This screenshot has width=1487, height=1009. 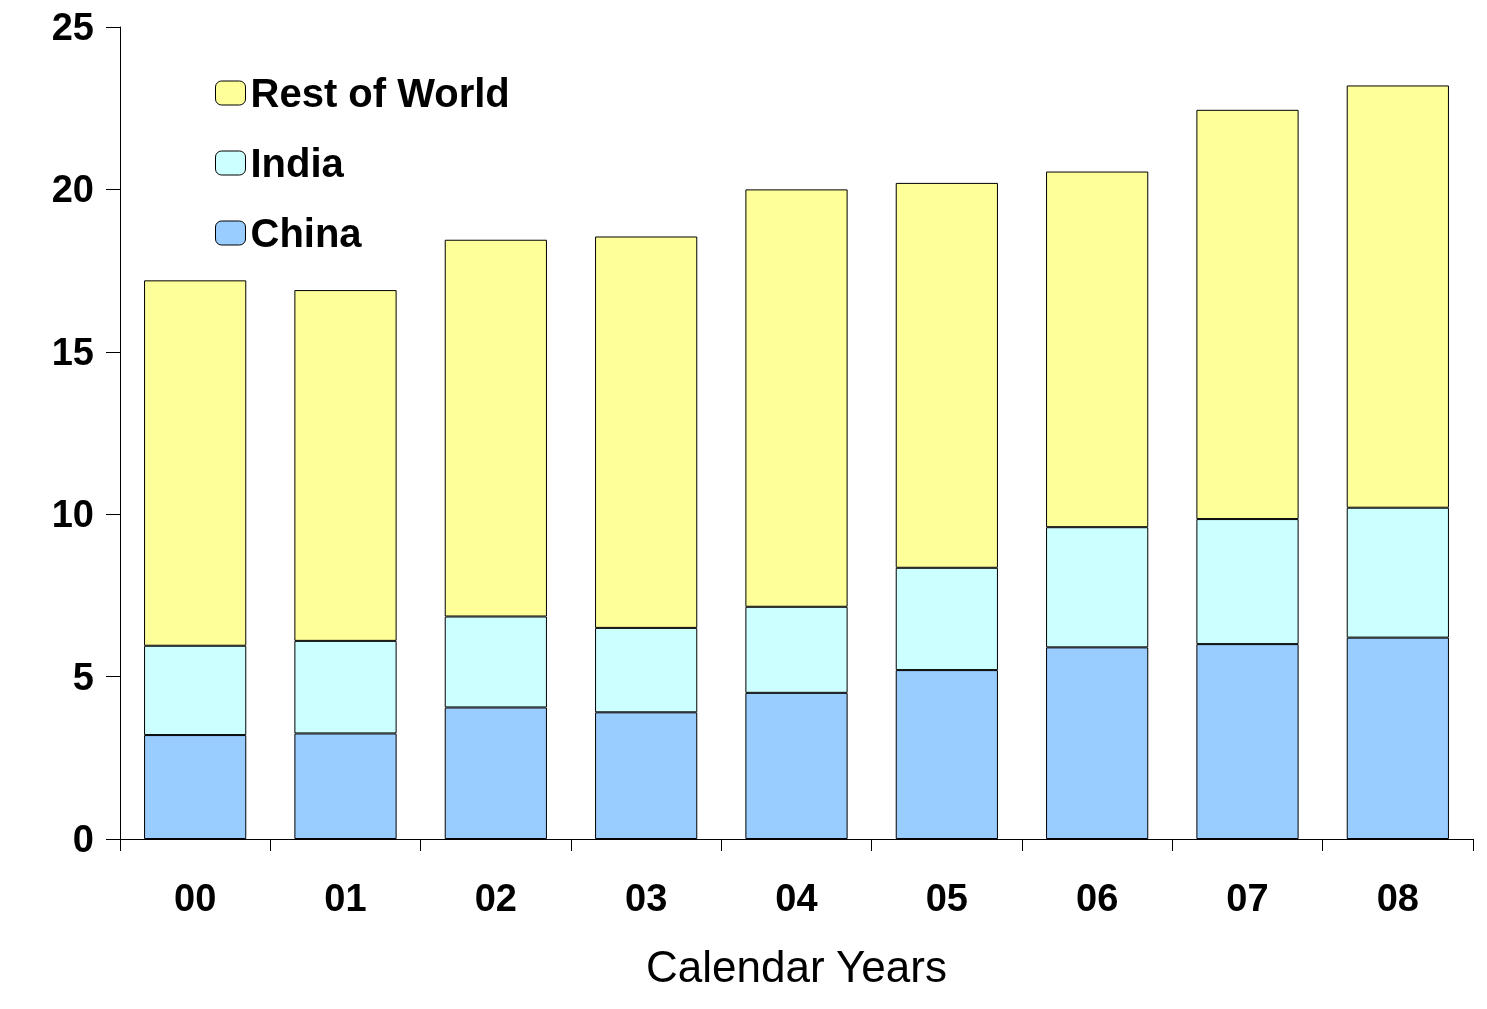 I want to click on x-tick-label: 05, so click(x=946, y=898).